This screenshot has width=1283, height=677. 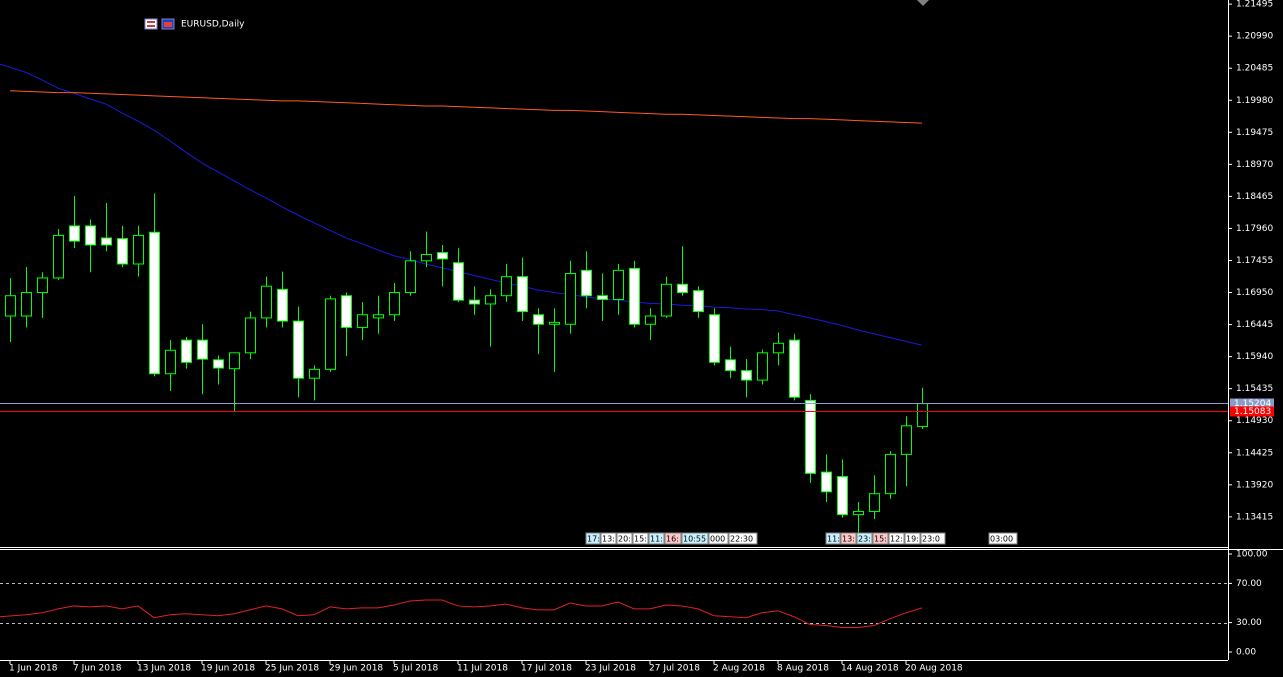 What do you see at coordinates (870, 669) in the screenshot?
I see `x-tick-label: 14 Aug 2018` at bounding box center [870, 669].